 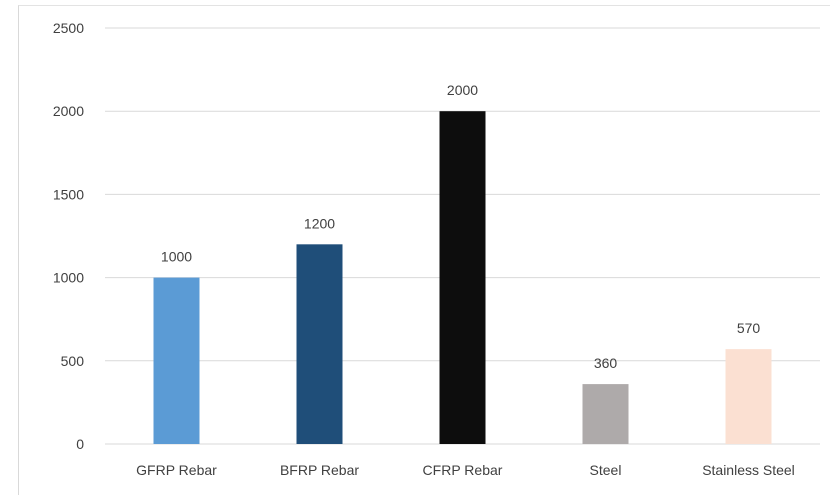 I want to click on category-label: Steel, so click(x=606, y=470).